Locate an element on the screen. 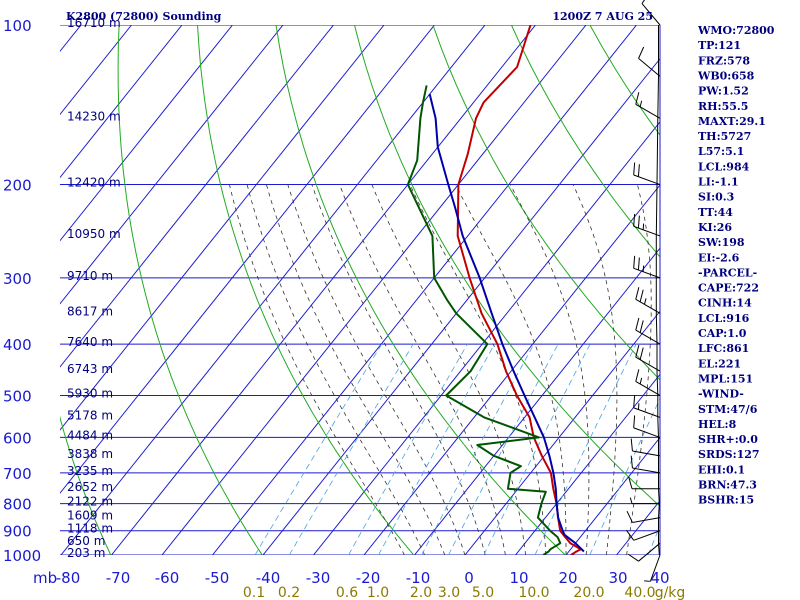  mixing-ratio-label: 2.0 is located at coordinates (421, 592).